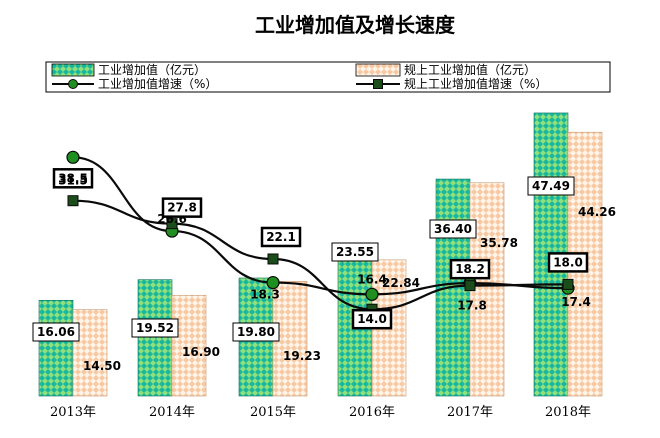 This screenshot has width=660, height=438. Describe the element at coordinates (73, 70) in the screenshot. I see `legend-swatch-industrial` at that location.